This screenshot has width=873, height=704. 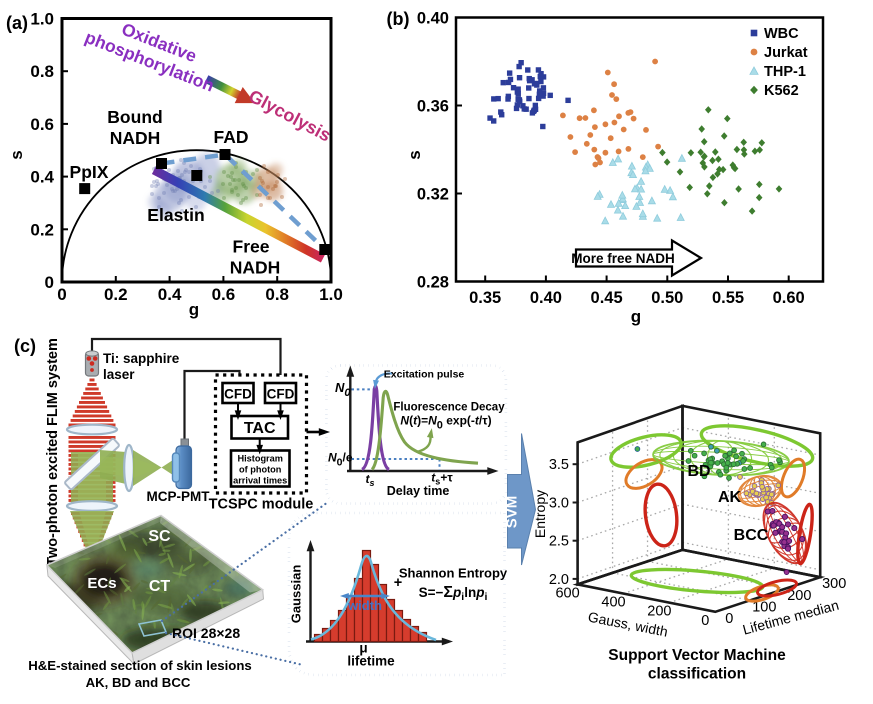 What do you see at coordinates (89, 172) in the screenshot?
I see `svg-text: PpIX` at bounding box center [89, 172].